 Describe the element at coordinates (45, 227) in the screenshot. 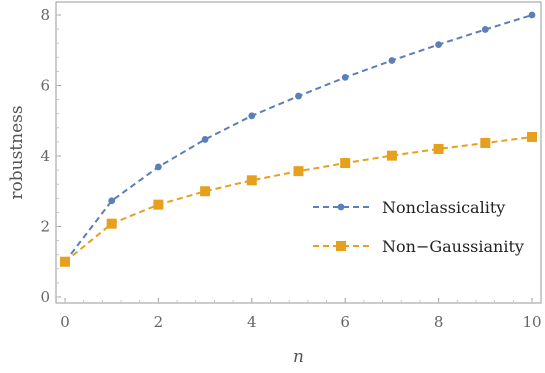

I see `y-tick-label: 2` at that location.